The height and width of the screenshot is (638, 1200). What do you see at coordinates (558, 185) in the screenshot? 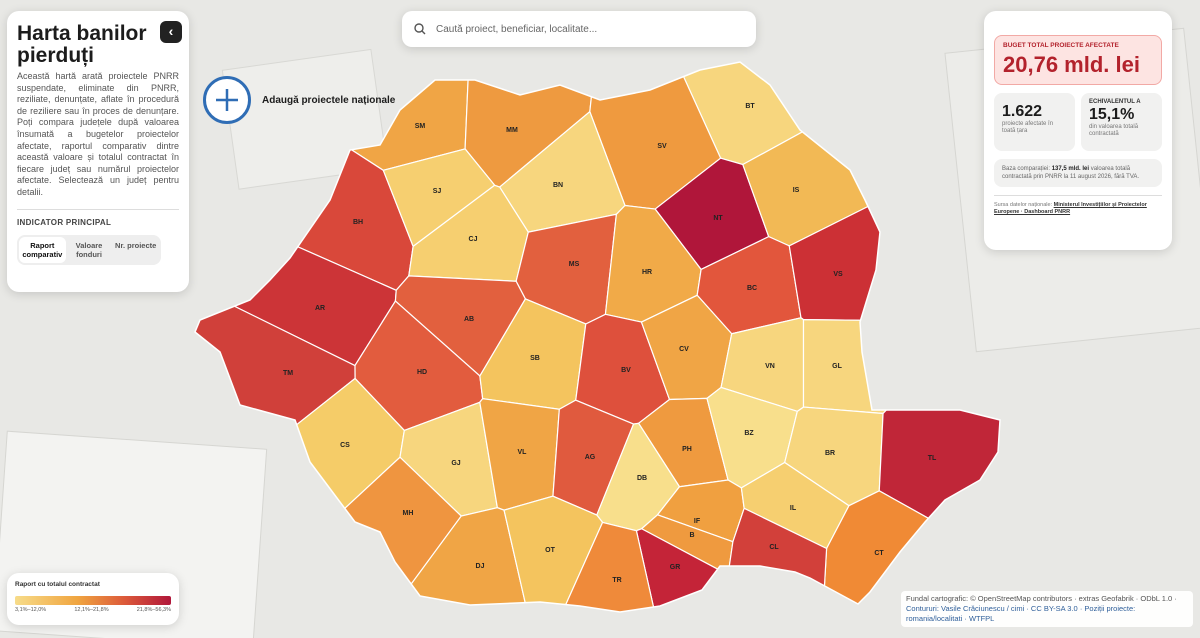
I see `county-label: BN` at bounding box center [558, 185].